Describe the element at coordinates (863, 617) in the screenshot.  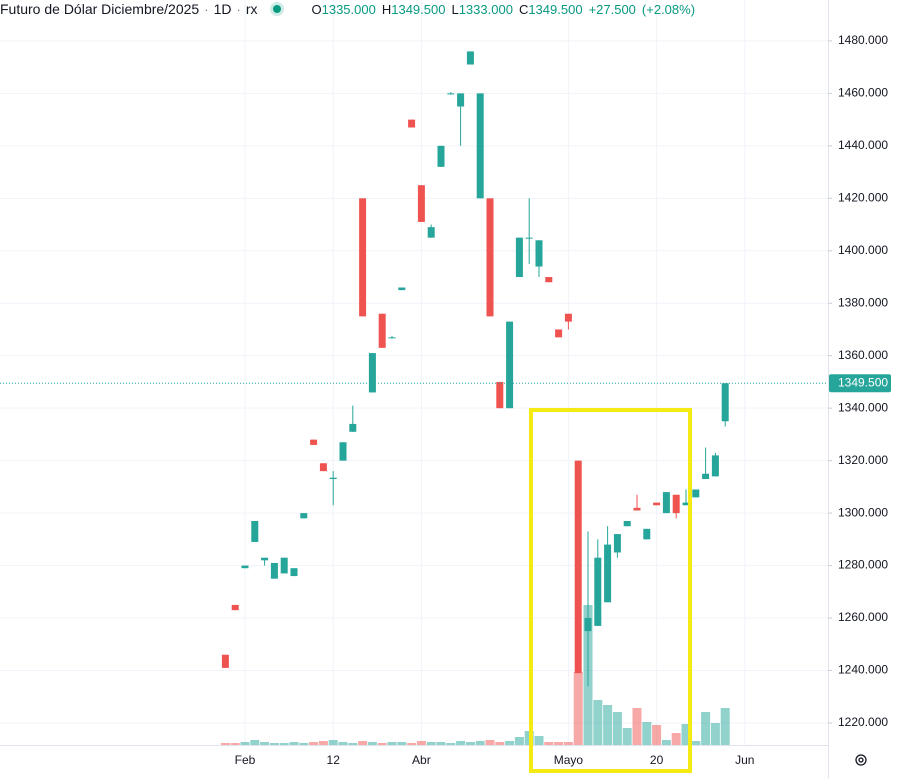
I see `y-tick-label: 1260.000` at that location.